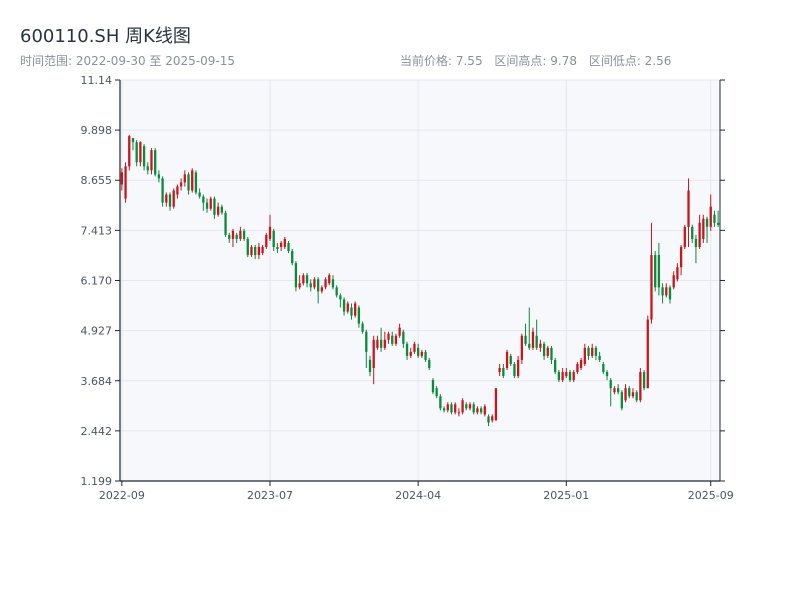 This screenshot has height=600, width=800. I want to click on y-tick-label: 7.413, so click(97, 230).